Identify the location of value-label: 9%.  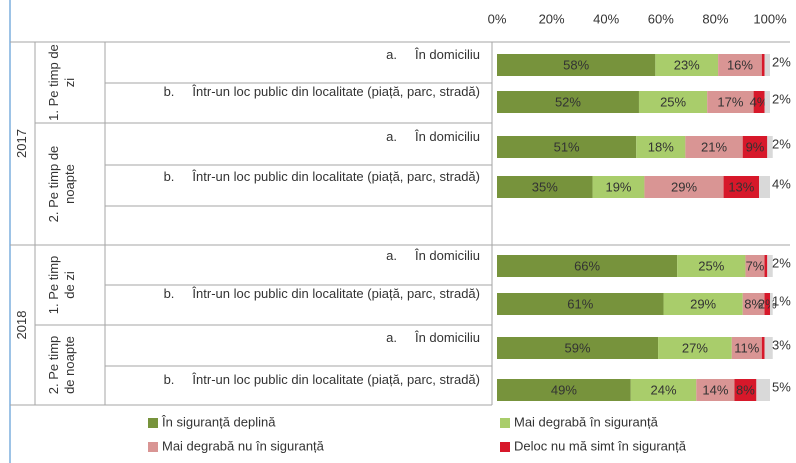
(755, 146).